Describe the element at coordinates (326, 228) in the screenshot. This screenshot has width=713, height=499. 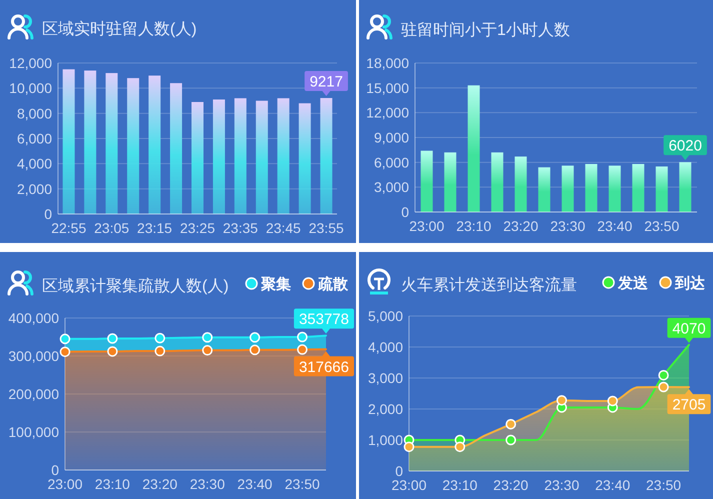
I see `x-tick-label: 23:55` at that location.